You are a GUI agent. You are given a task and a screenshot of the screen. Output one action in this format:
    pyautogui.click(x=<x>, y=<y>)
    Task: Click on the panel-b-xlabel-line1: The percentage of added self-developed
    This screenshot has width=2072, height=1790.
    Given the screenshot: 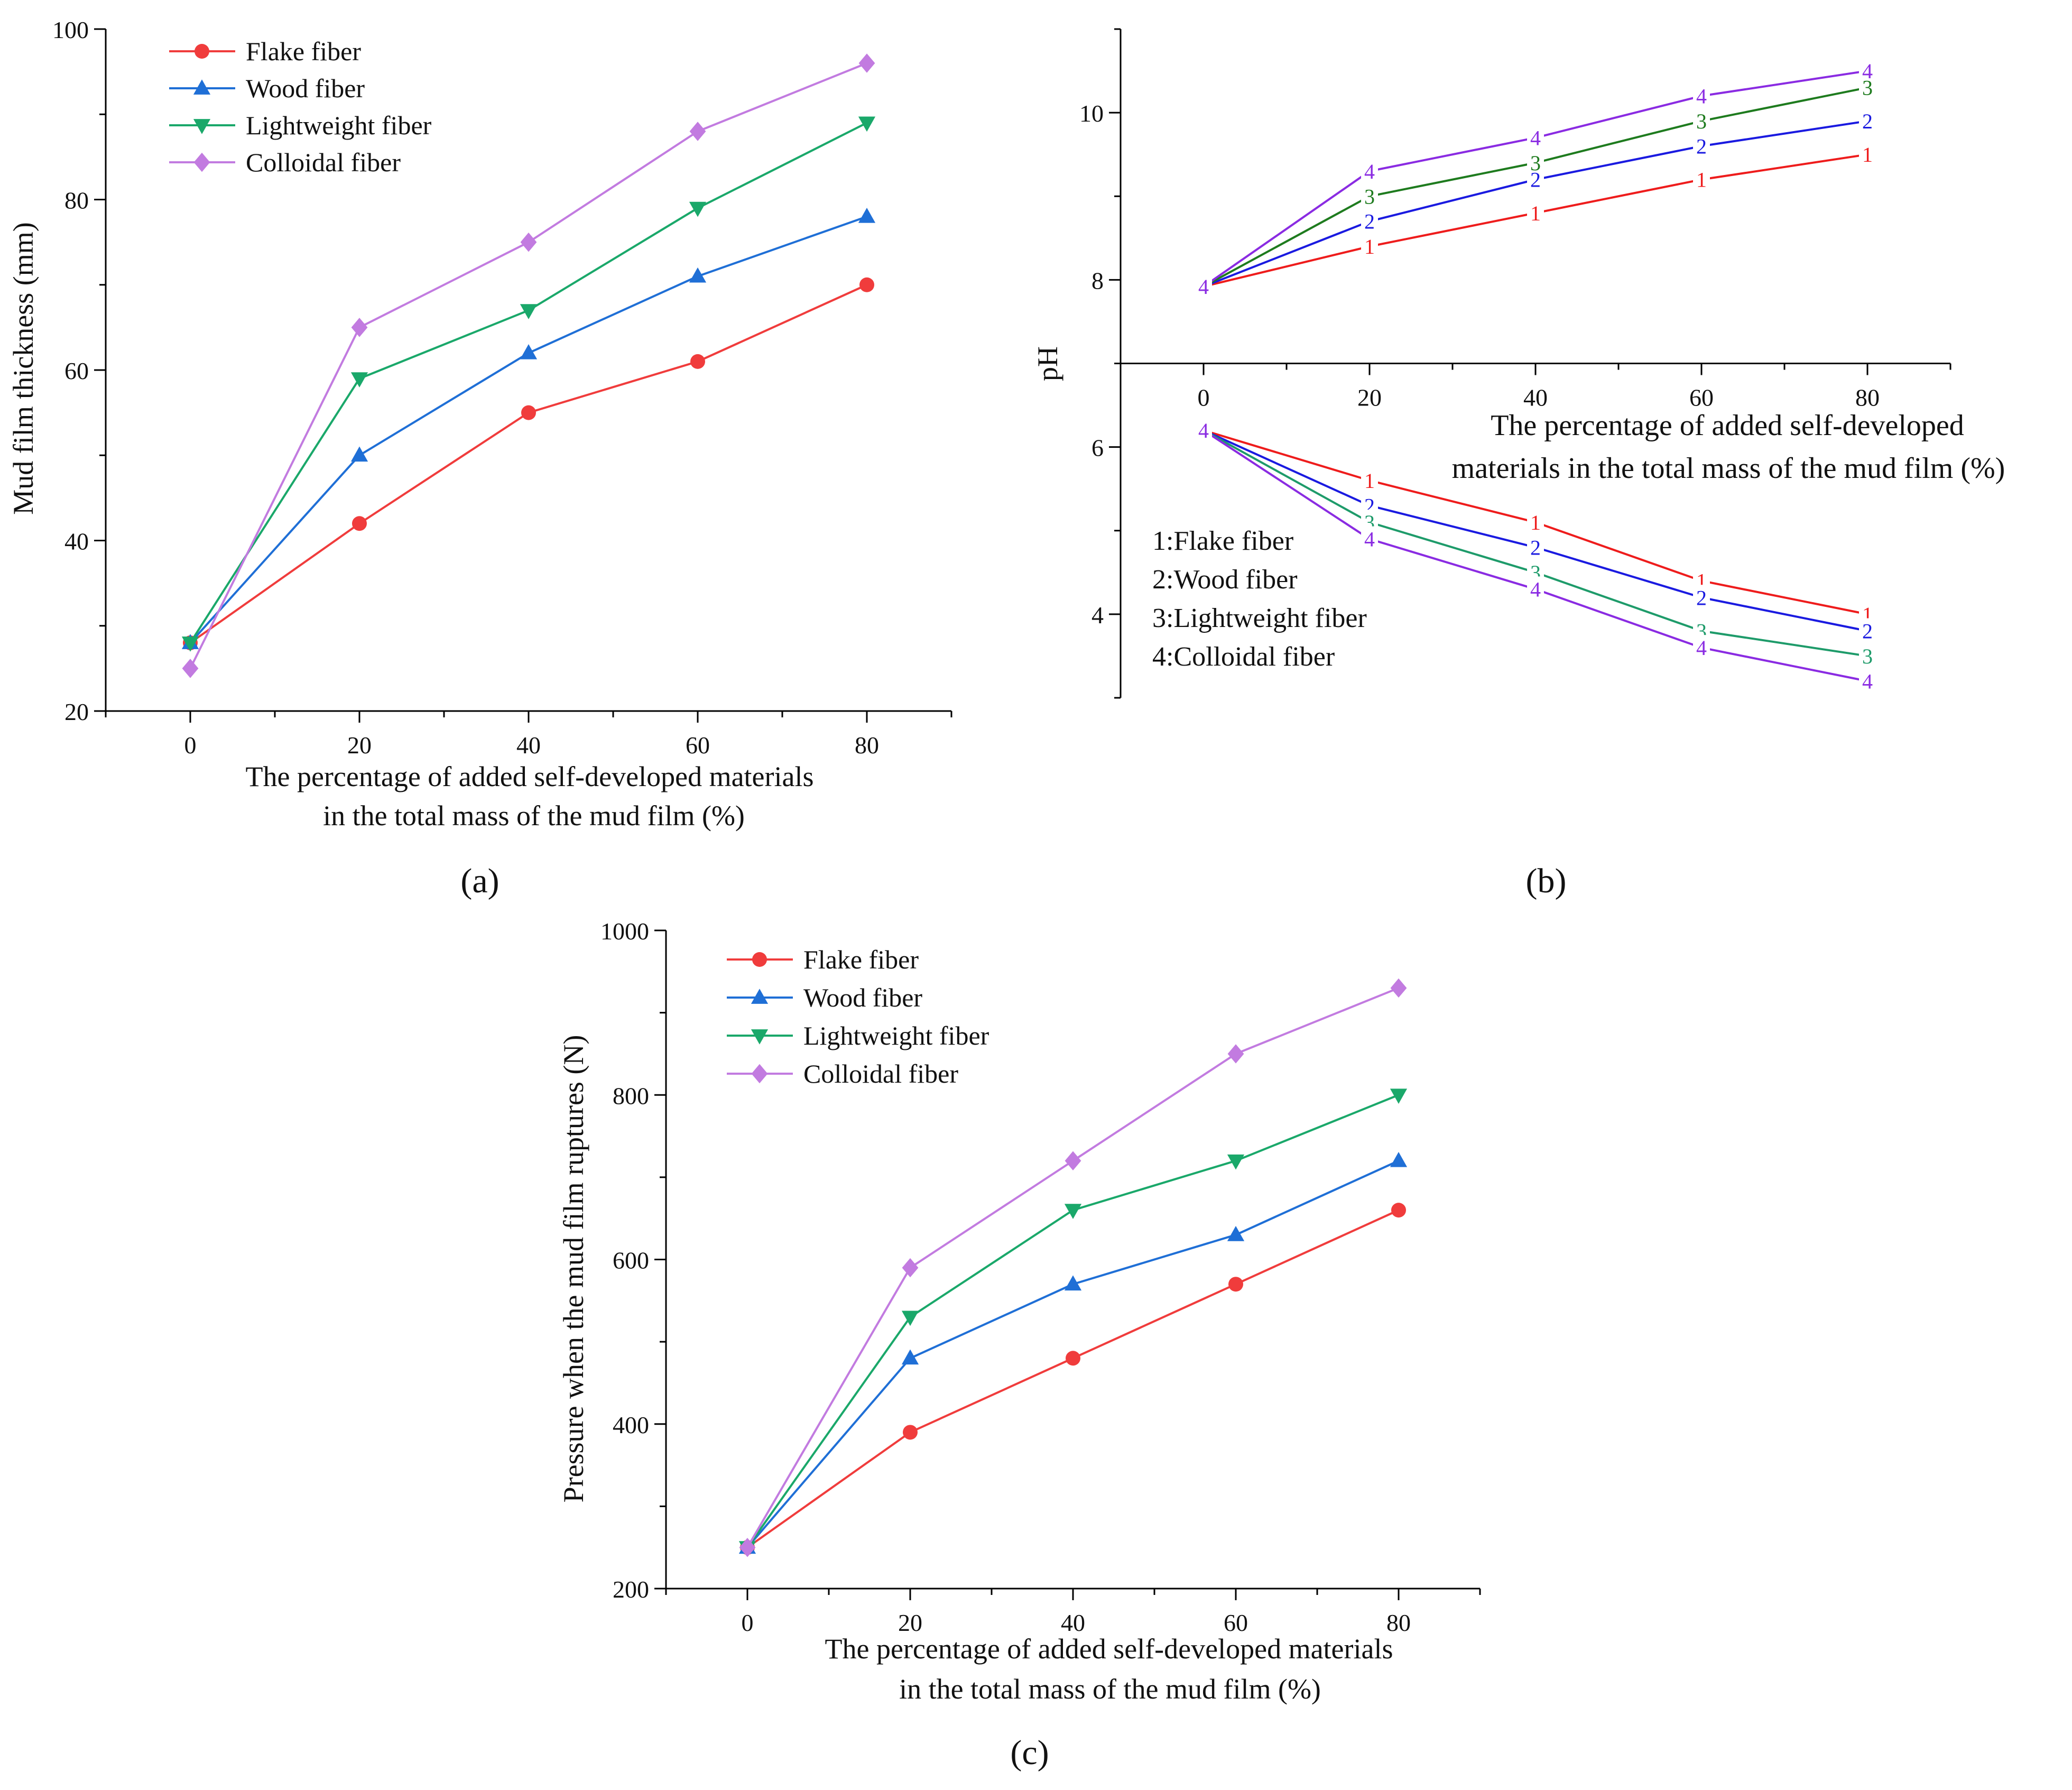 What is the action you would take?
    pyautogui.click(x=1727, y=425)
    